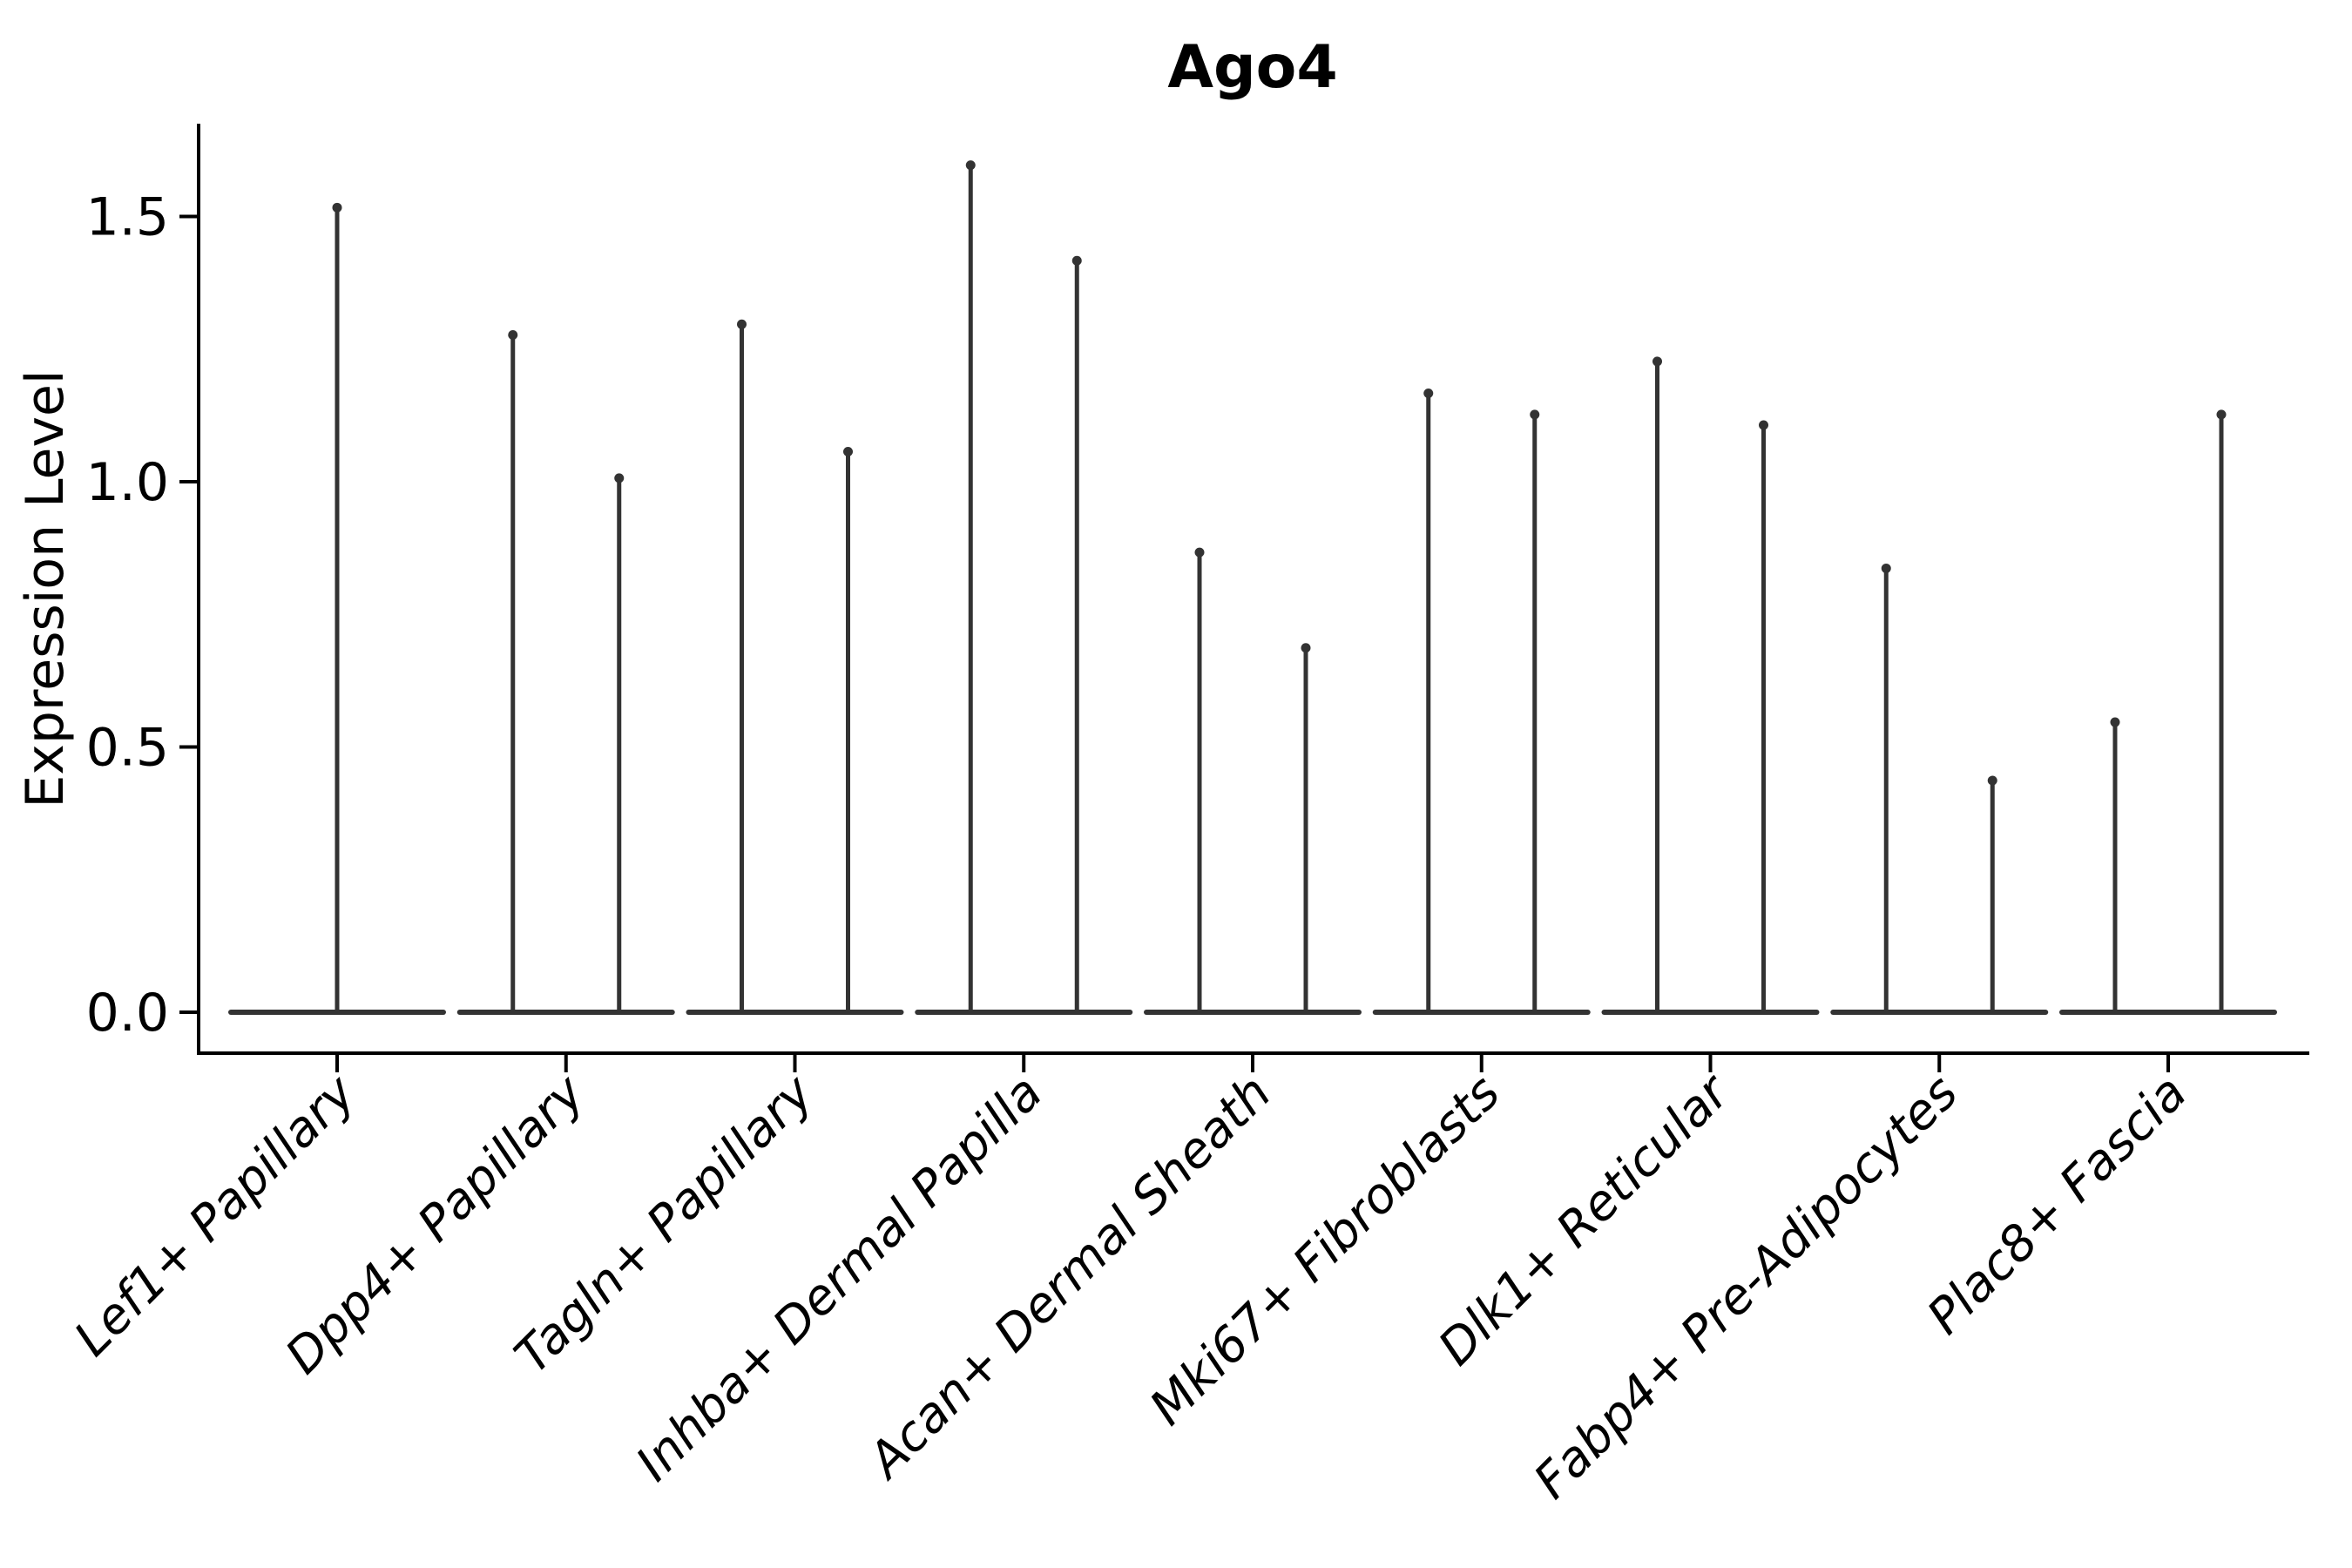 The width and height of the screenshot is (2352, 1568). What do you see at coordinates (127, 217) in the screenshot?
I see `y-tick-label: 1.5` at bounding box center [127, 217].